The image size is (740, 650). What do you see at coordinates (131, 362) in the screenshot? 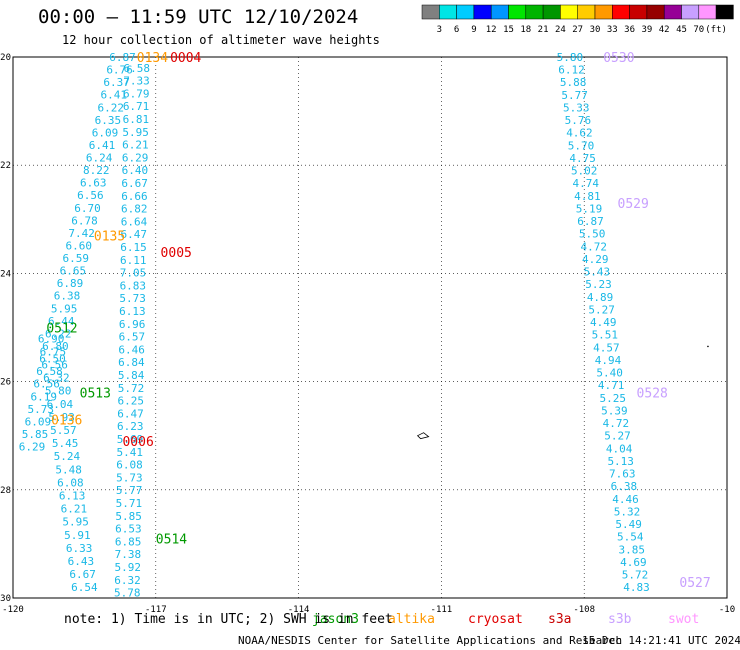
I see `swh-value-label: 6.84` at bounding box center [131, 362].